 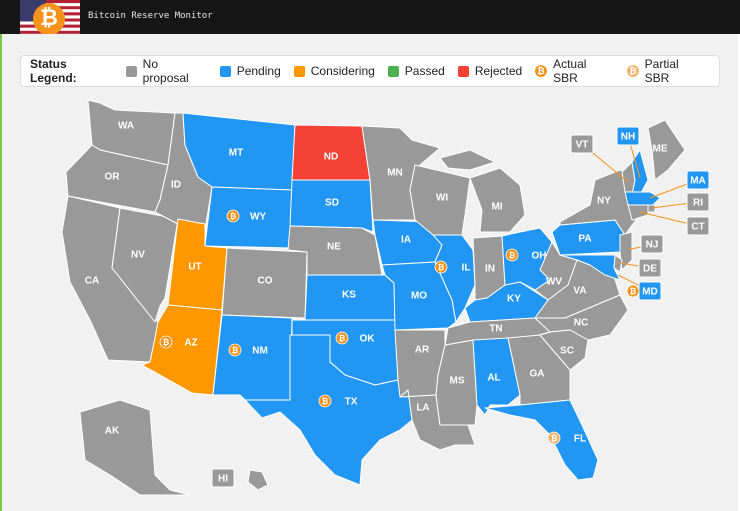 What do you see at coordinates (567, 351) in the screenshot?
I see `state-label-sc: SC` at bounding box center [567, 351].